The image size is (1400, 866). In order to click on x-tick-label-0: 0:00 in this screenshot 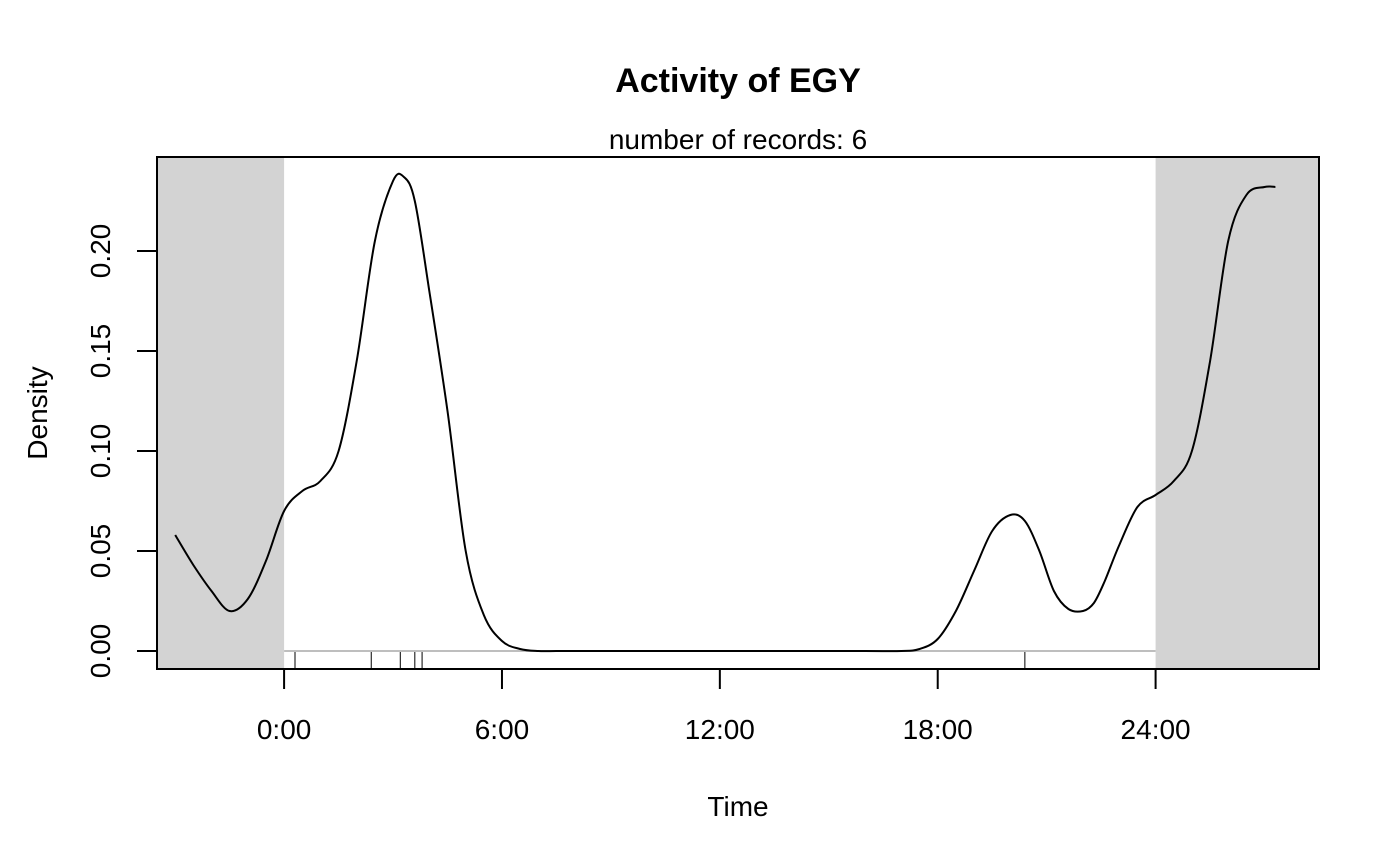, I will do `click(284, 729)`.